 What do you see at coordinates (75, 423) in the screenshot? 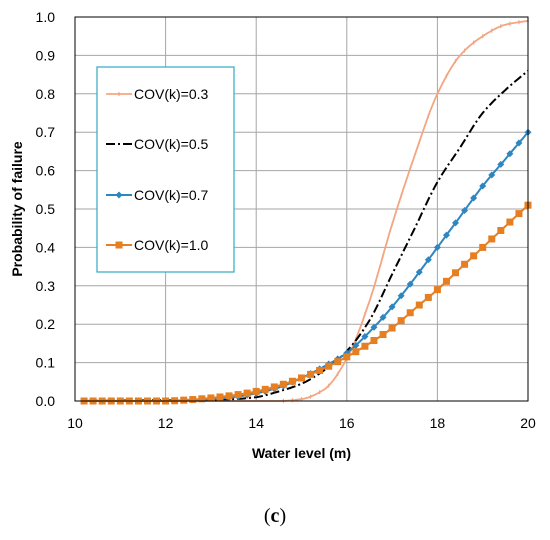
I see `x-tick-label-0: 10` at bounding box center [75, 423].